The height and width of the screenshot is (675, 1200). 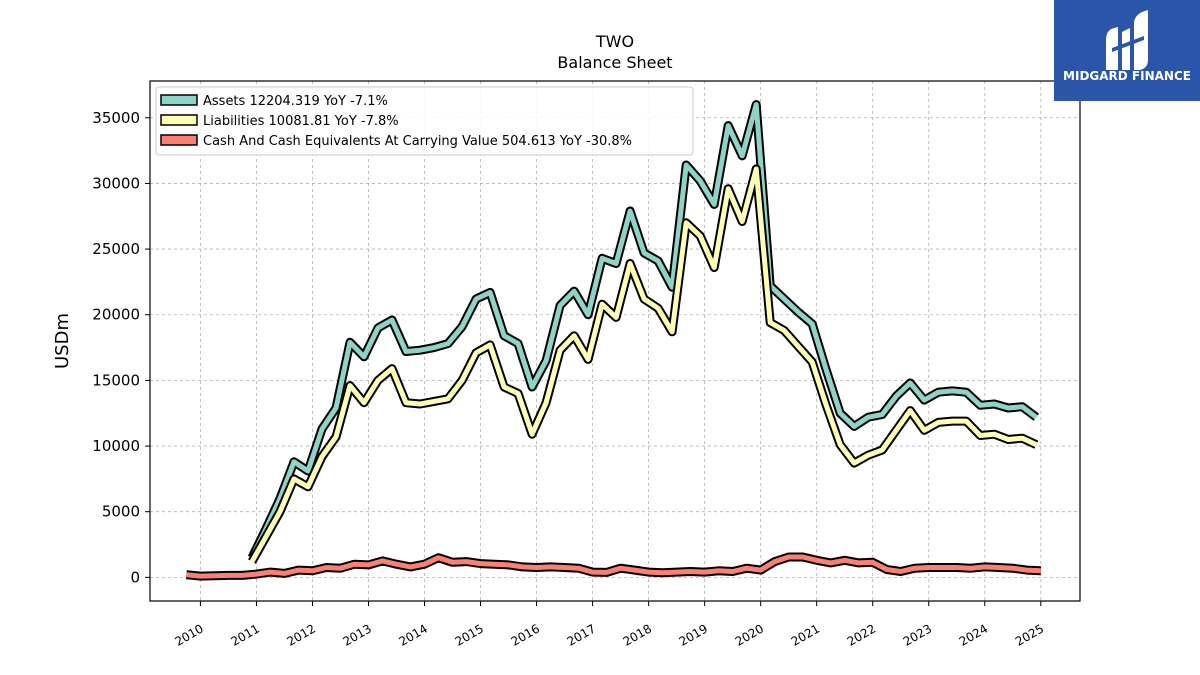 What do you see at coordinates (135, 577) in the screenshot?
I see `y-tick-label: 0` at bounding box center [135, 577].